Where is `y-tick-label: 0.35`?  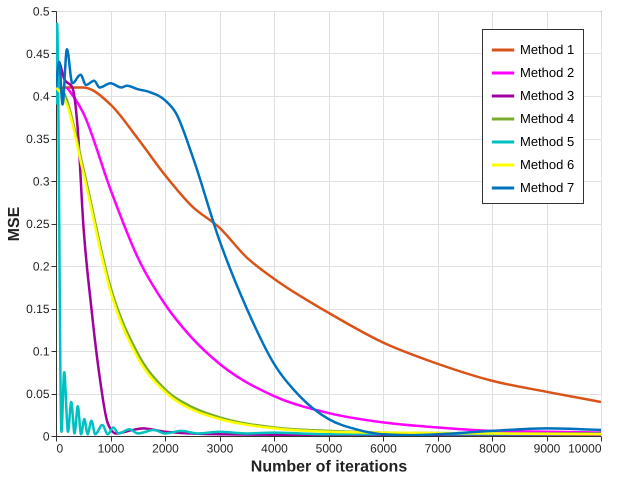
y-tick-label: 0.35 is located at coordinates (38, 139).